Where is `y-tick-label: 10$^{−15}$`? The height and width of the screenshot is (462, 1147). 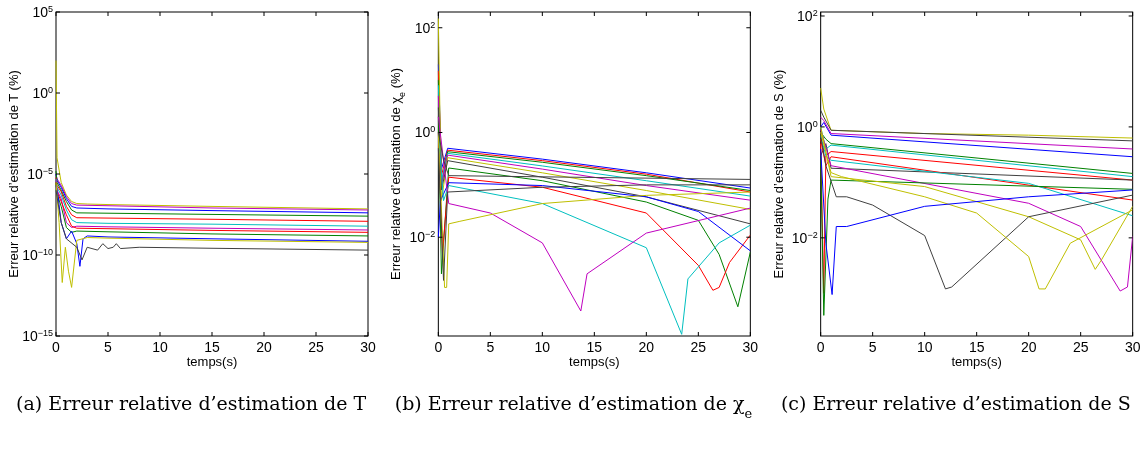
y-tick-label: 10$^{−15}$ is located at coordinates (37, 336).